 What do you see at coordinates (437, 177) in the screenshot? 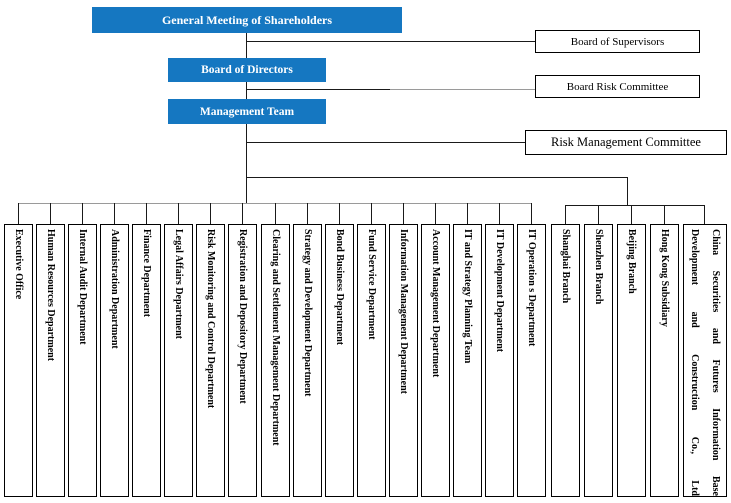
I see `connector-branch-horizontal` at bounding box center [437, 177].